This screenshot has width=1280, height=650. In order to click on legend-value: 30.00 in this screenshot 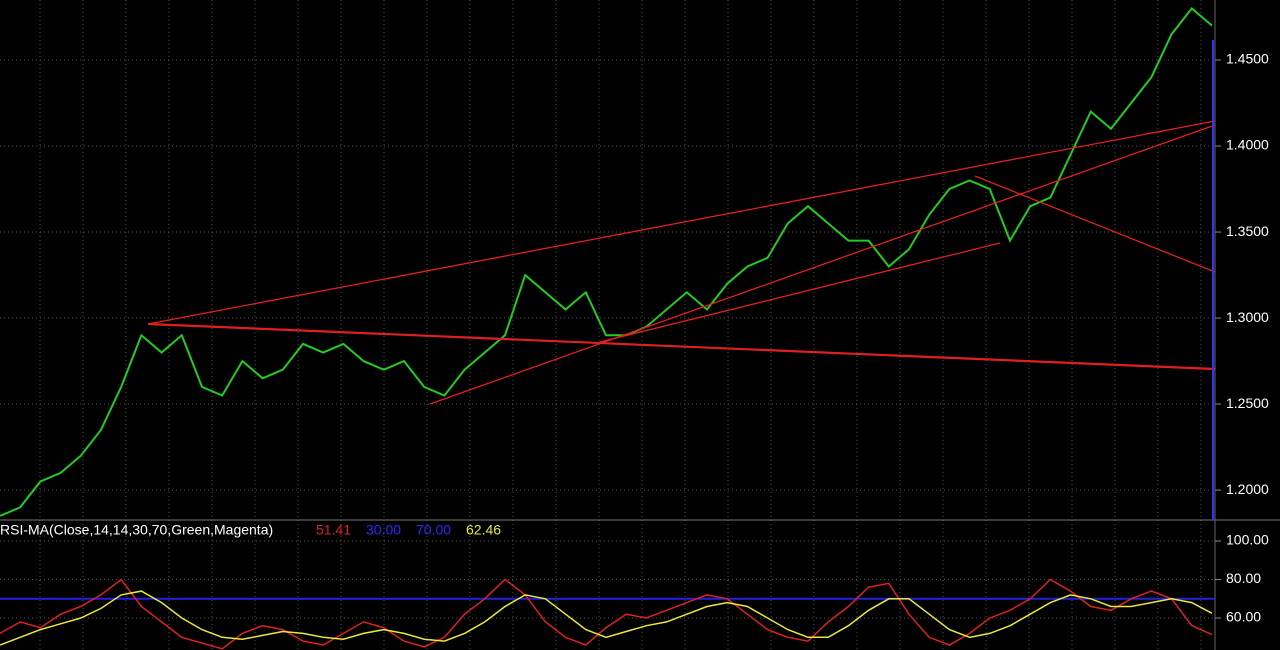, I will do `click(383, 530)`.